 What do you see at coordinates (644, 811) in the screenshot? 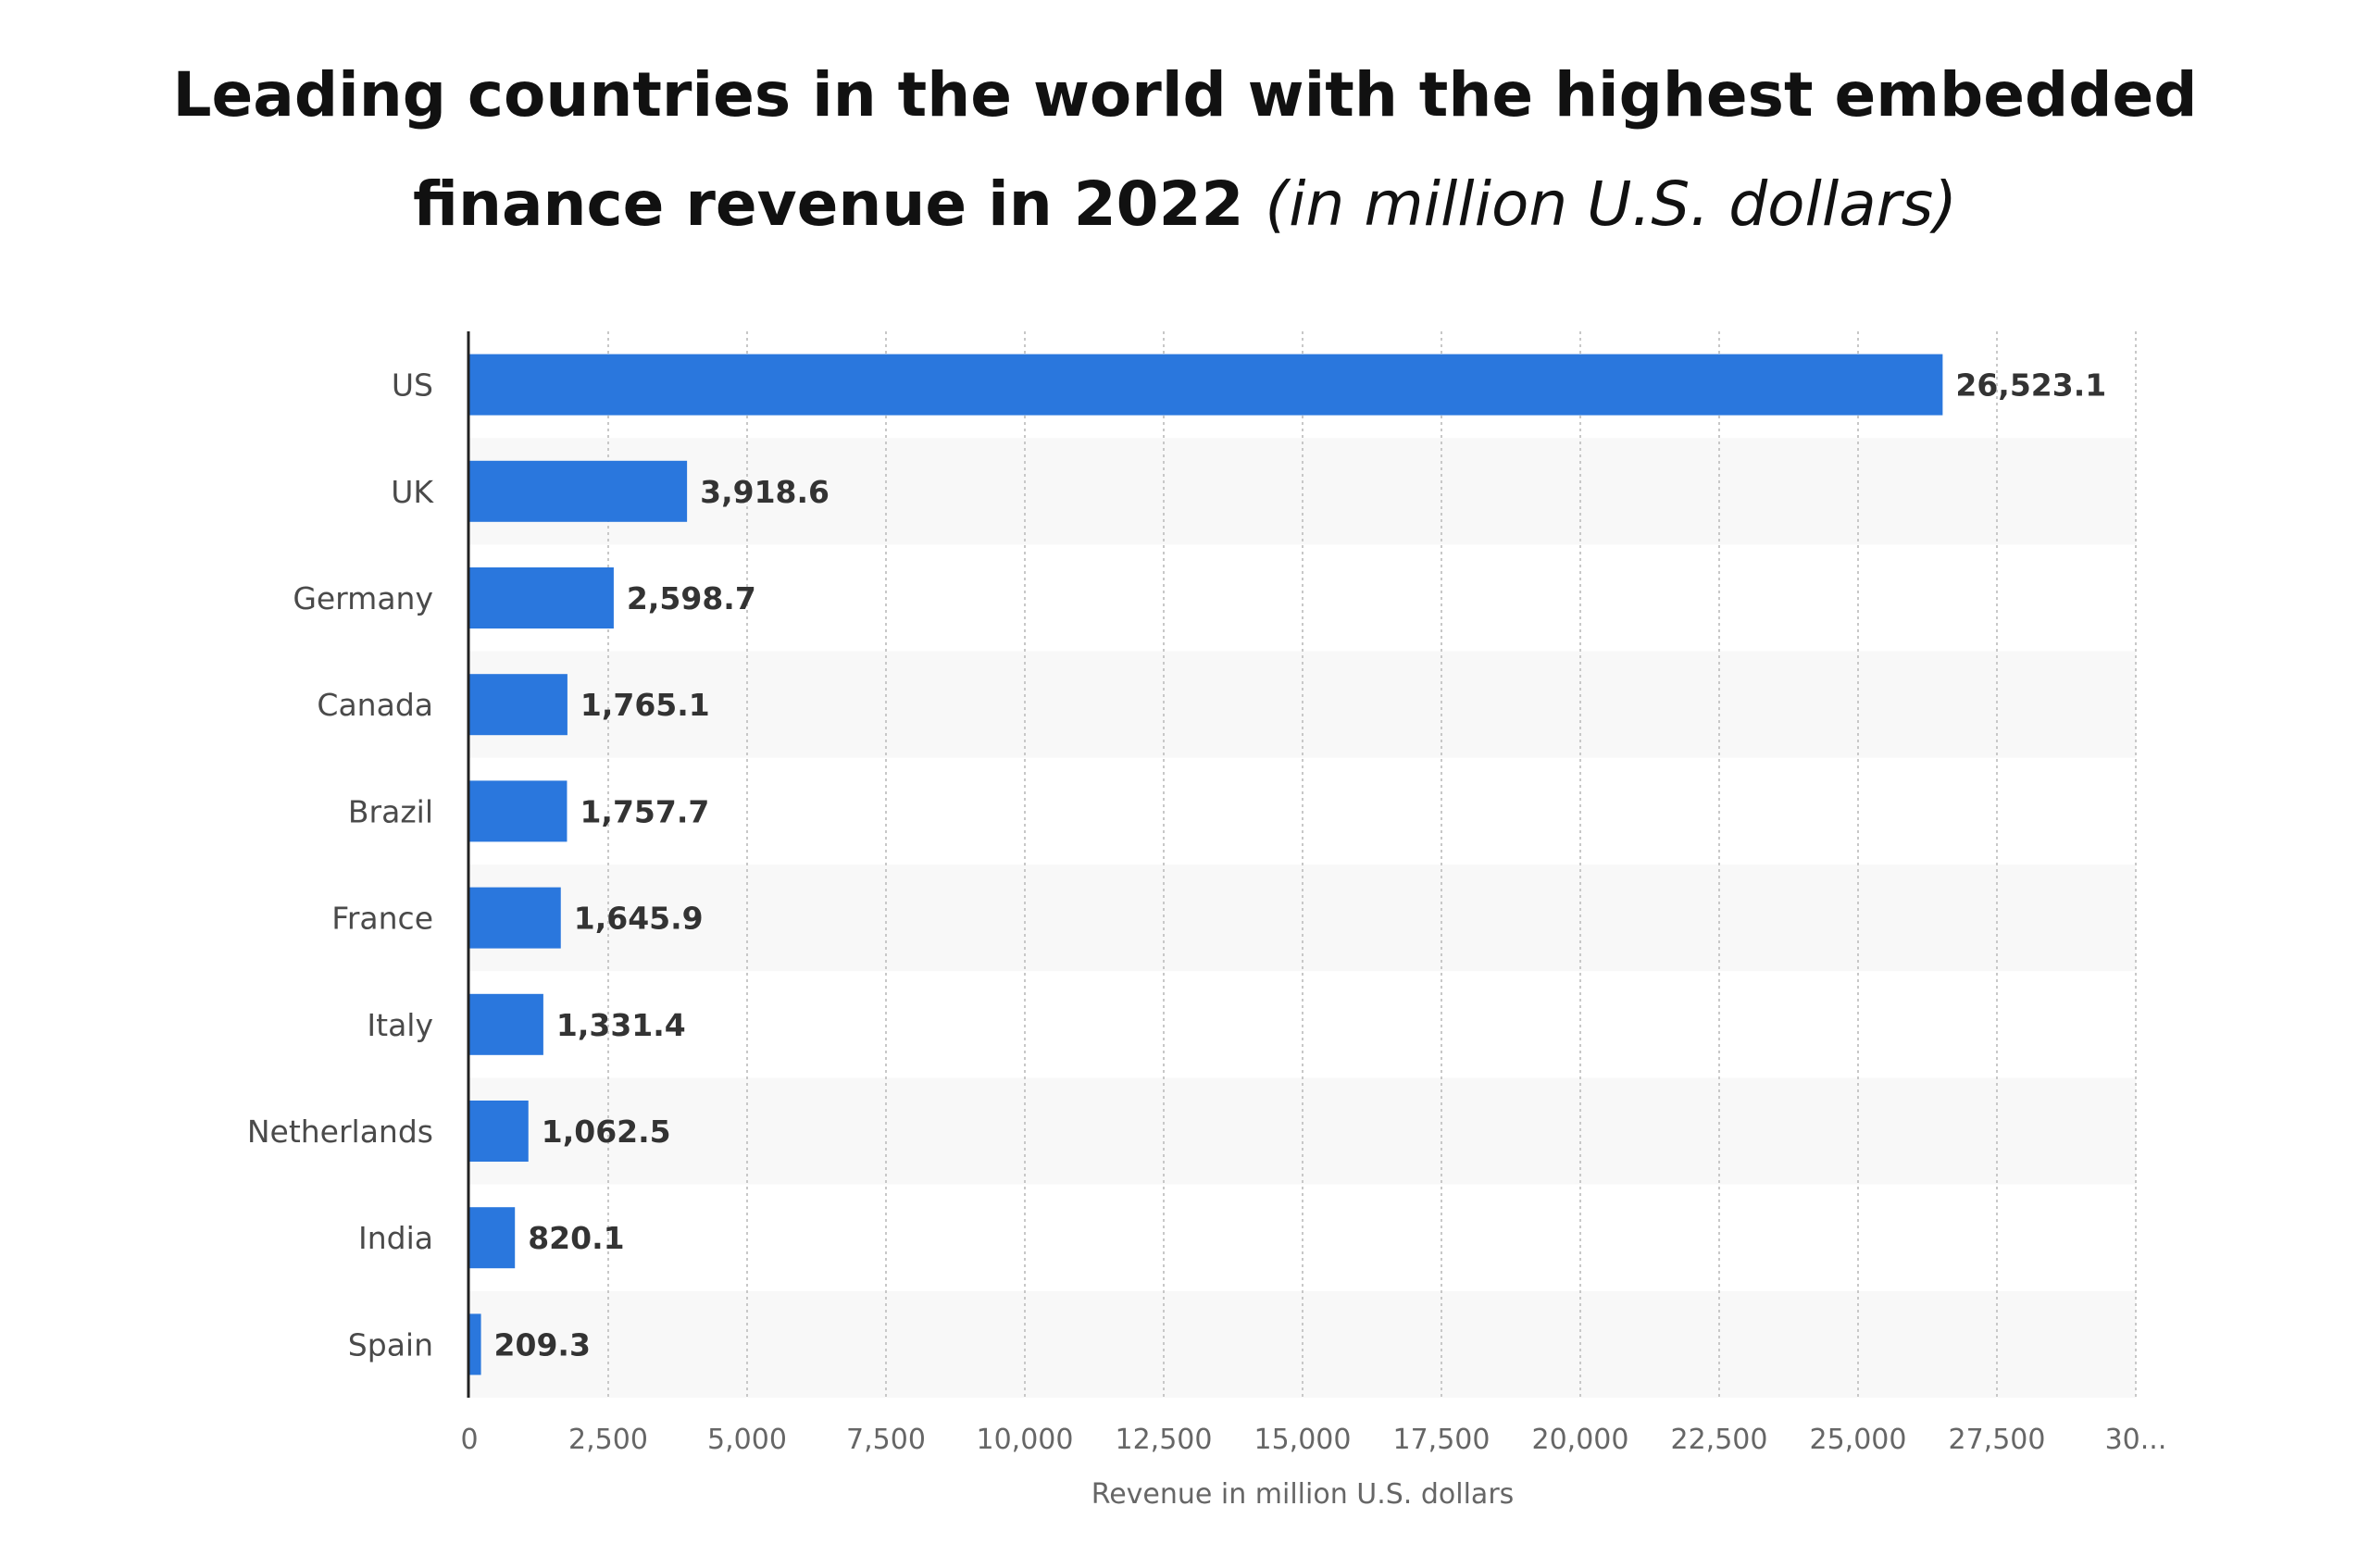
I see `value-label: 1,757.7` at bounding box center [644, 811].